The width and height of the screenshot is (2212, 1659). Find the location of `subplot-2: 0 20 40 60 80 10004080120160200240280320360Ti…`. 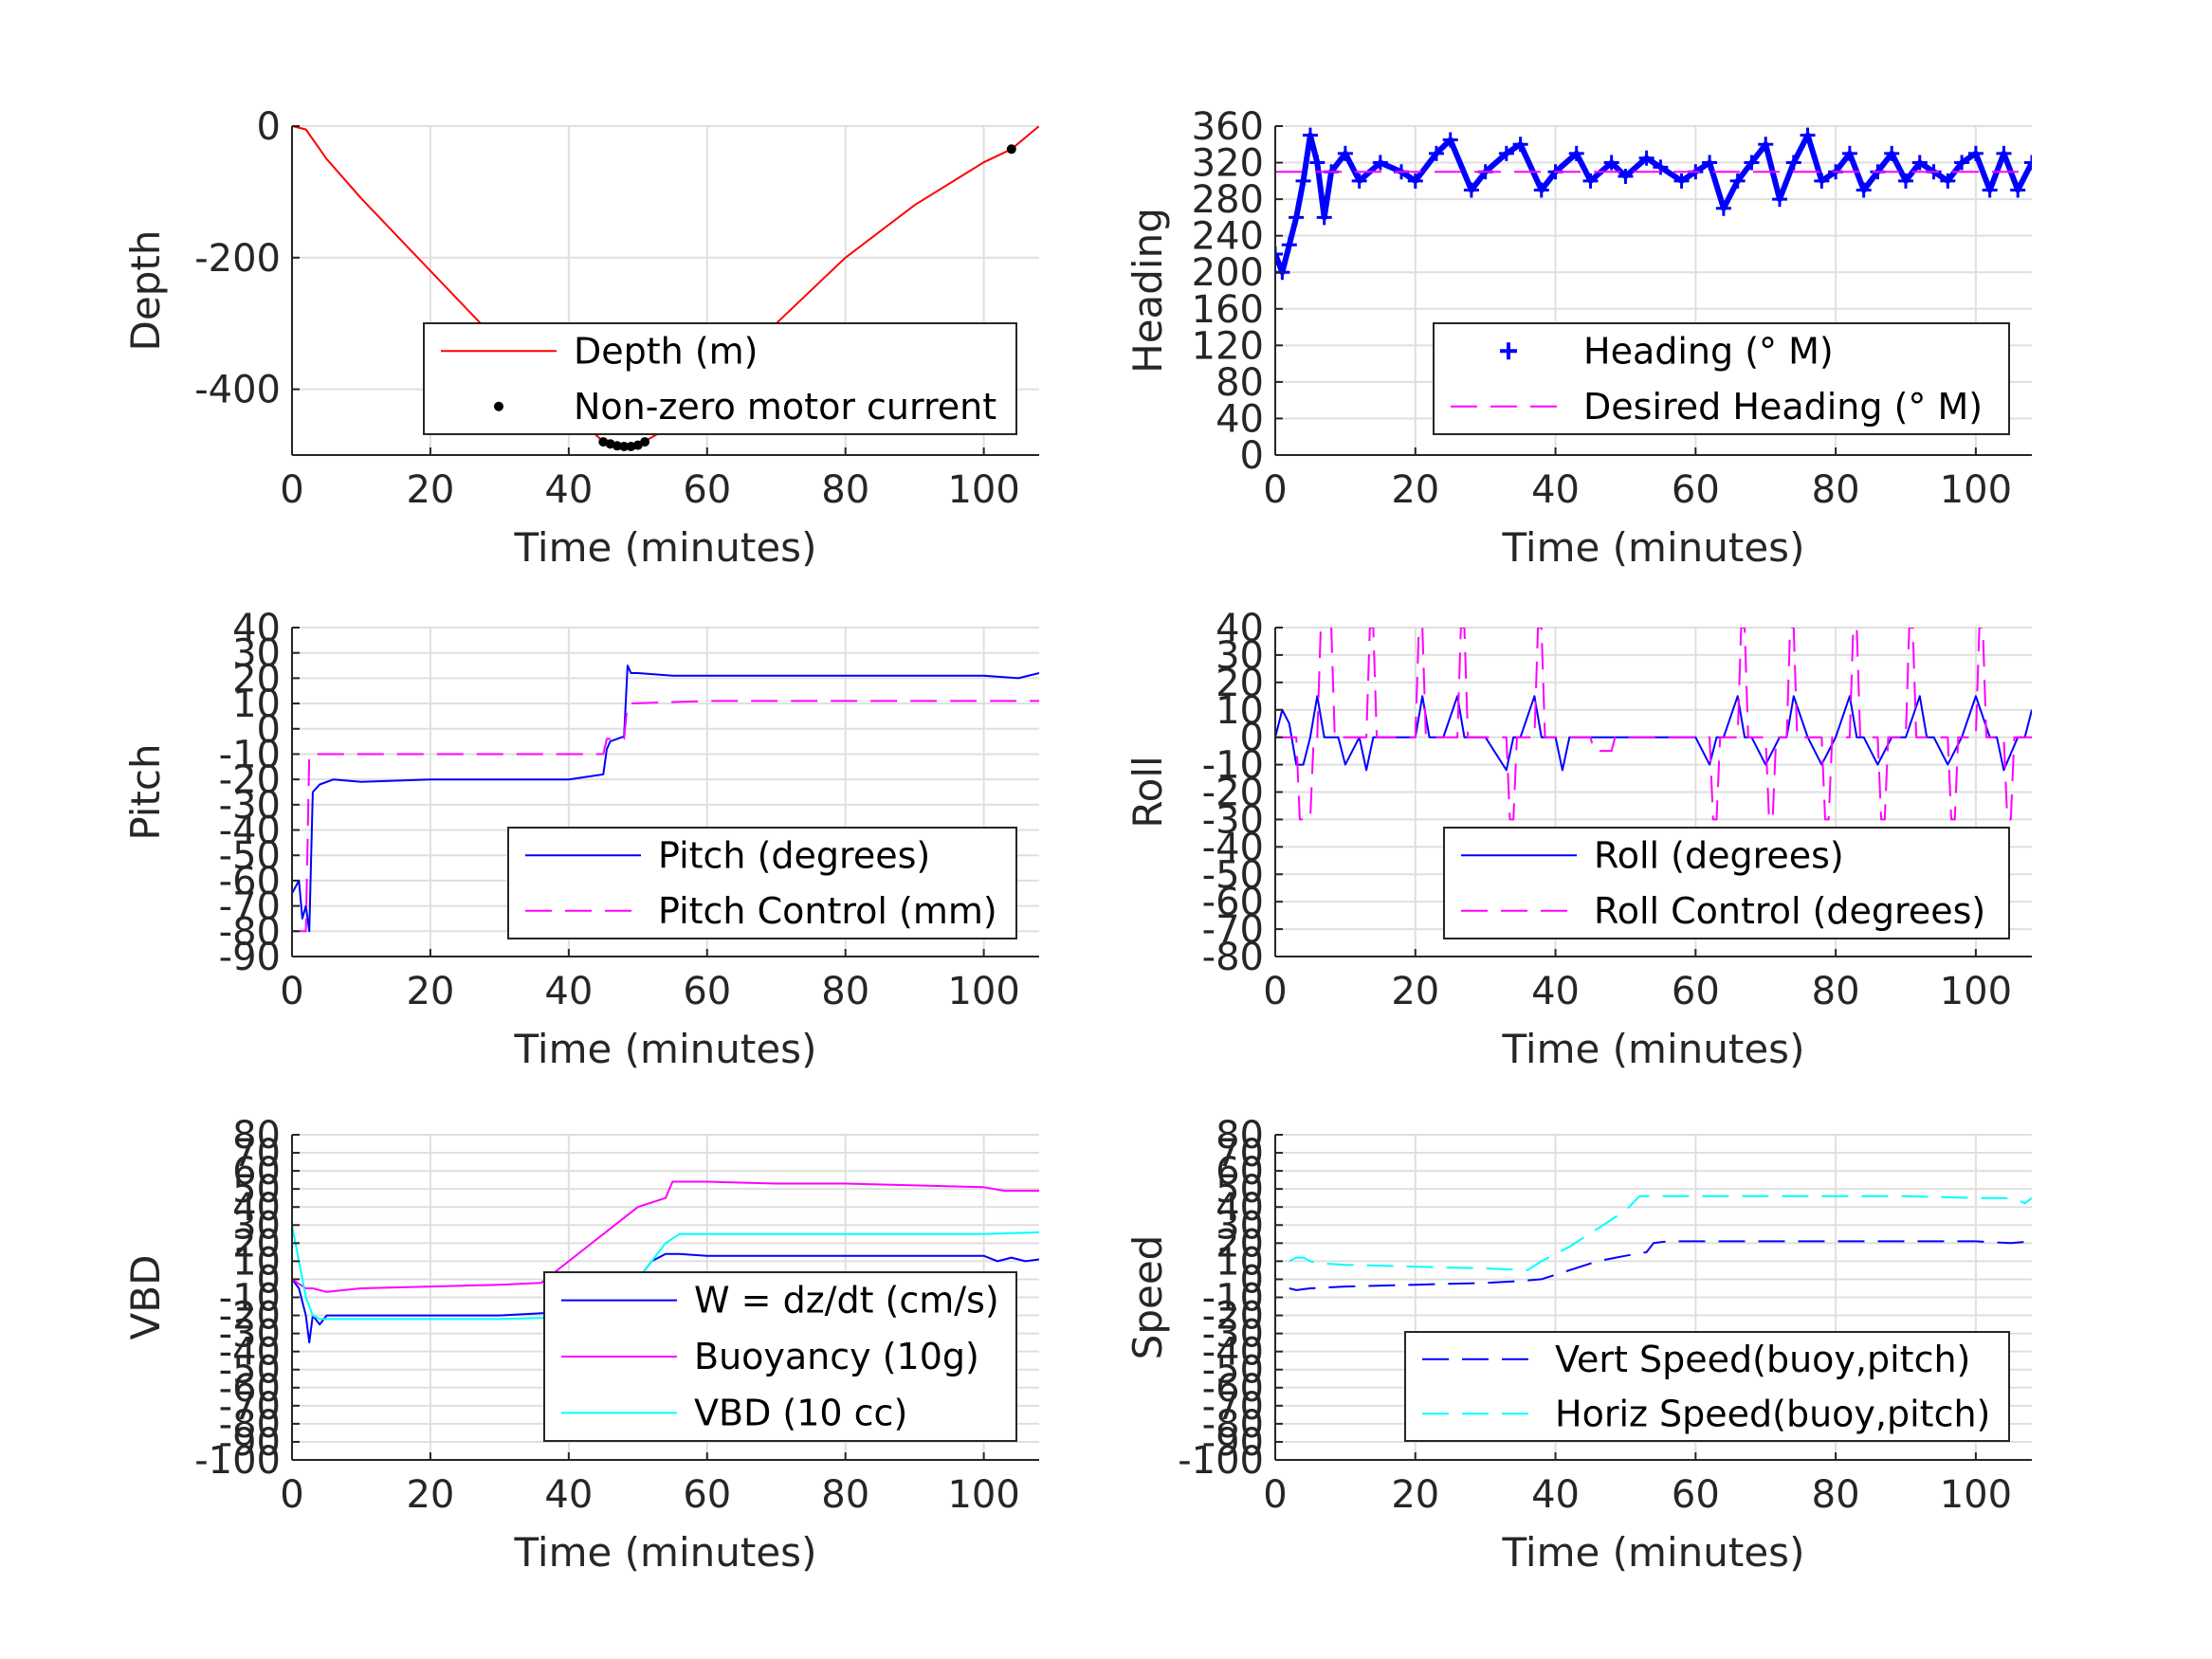

subplot-2: 0 20 40 60 80 10004080120160200240280320360Ti… is located at coordinates (1578, 338).